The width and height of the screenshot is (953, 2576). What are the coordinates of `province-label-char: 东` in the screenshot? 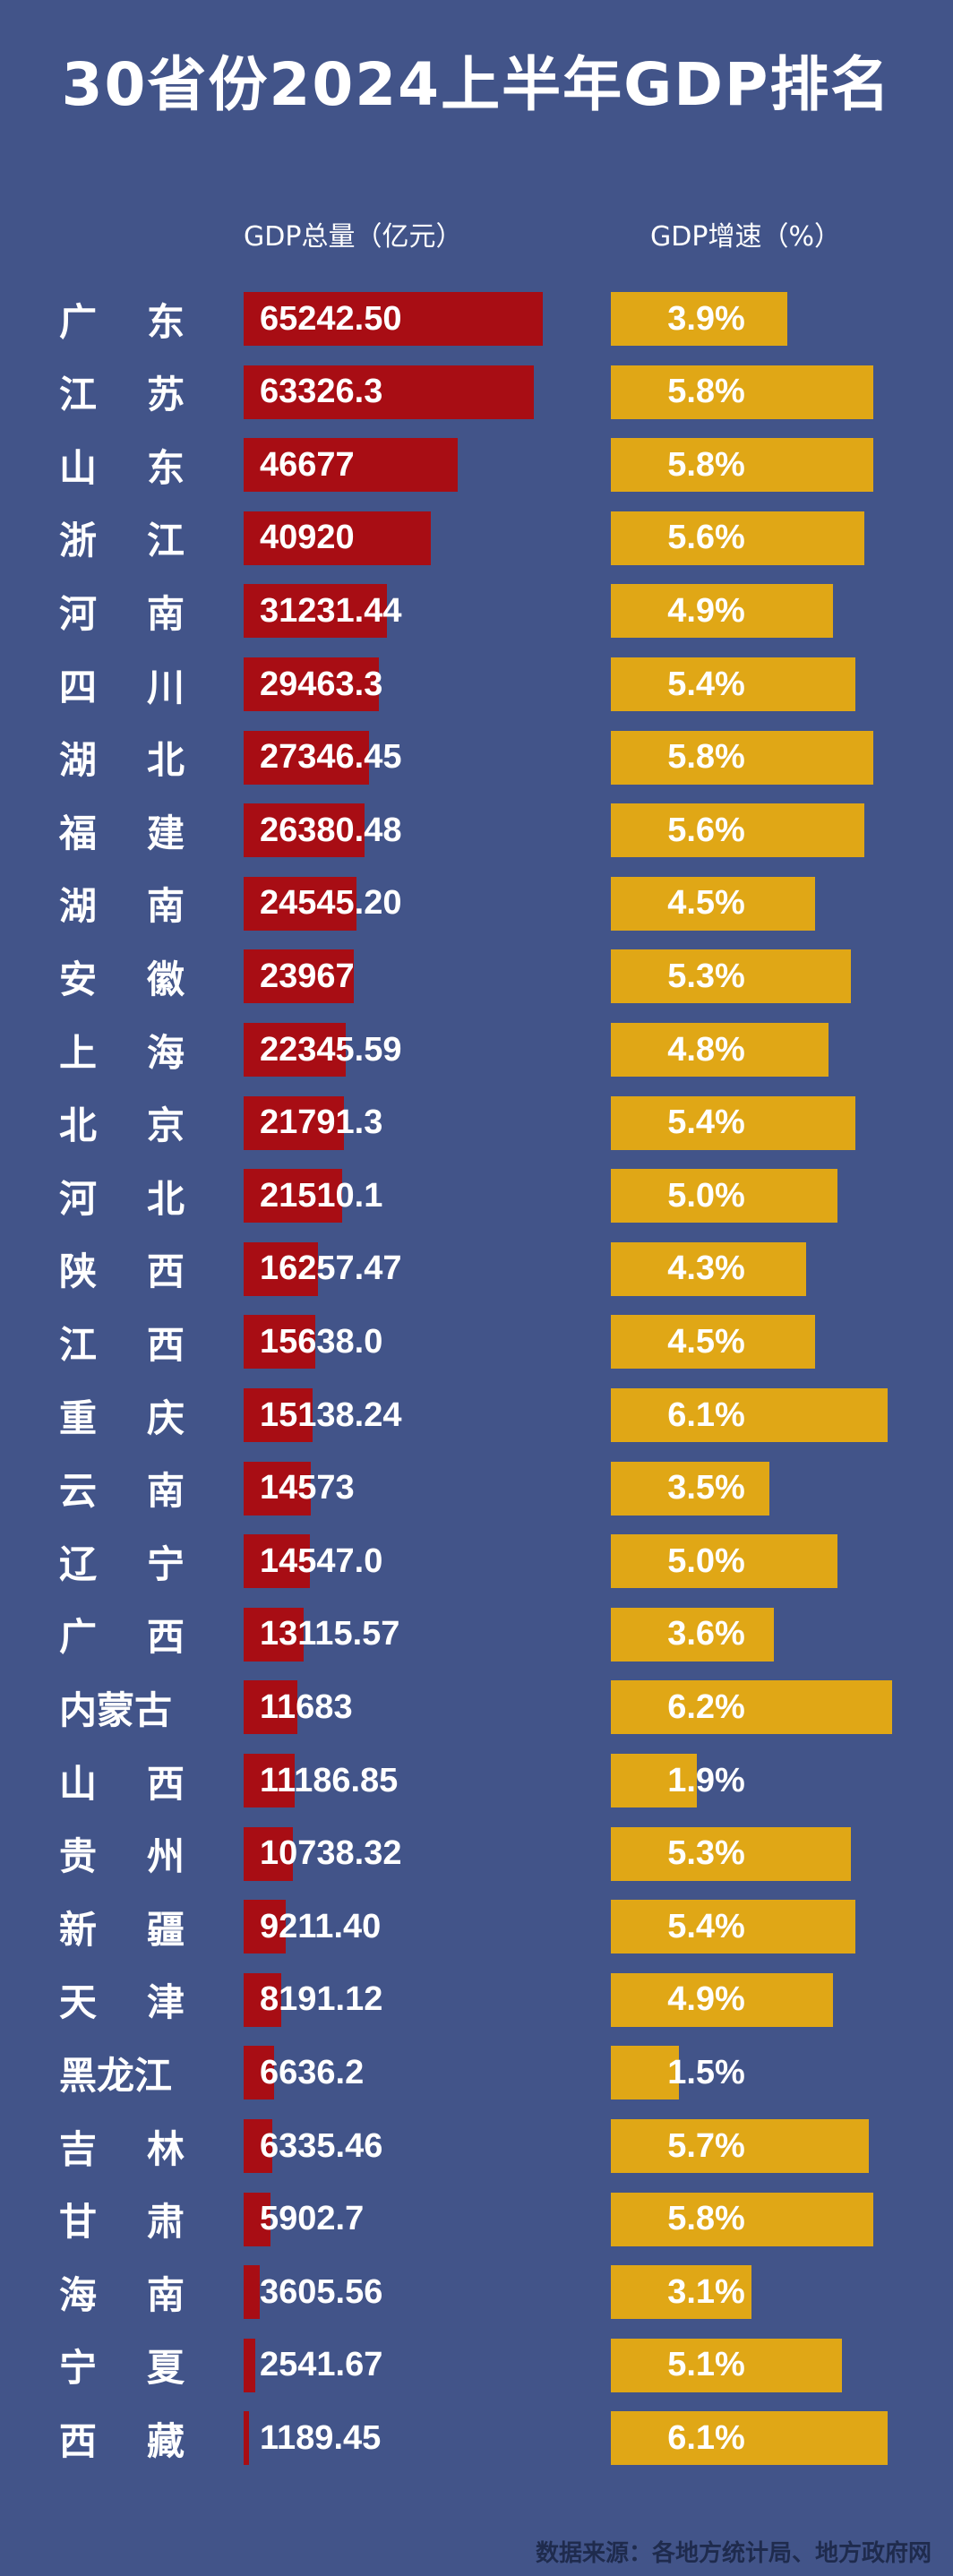 It's located at (165, 467).